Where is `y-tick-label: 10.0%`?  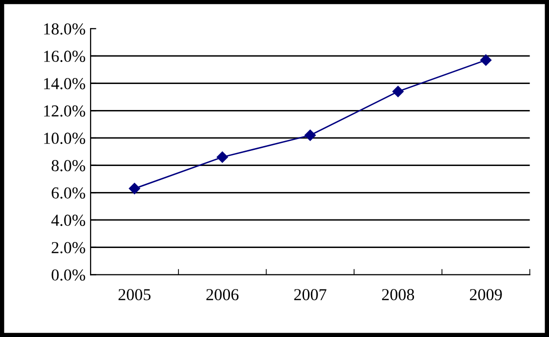 y-tick-label: 10.0% is located at coordinates (65, 138).